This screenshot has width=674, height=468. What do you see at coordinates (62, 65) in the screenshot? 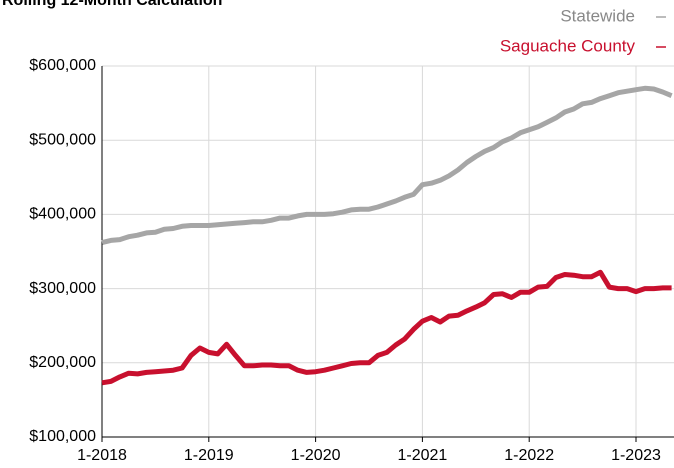
I see `y-tick-label: $600,000` at bounding box center [62, 65].